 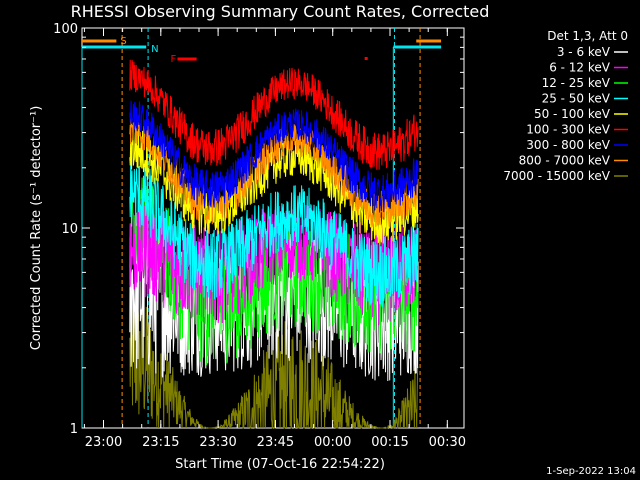 What do you see at coordinates (160, 442) in the screenshot?
I see `x-tick-label-1: 23:15` at bounding box center [160, 442].